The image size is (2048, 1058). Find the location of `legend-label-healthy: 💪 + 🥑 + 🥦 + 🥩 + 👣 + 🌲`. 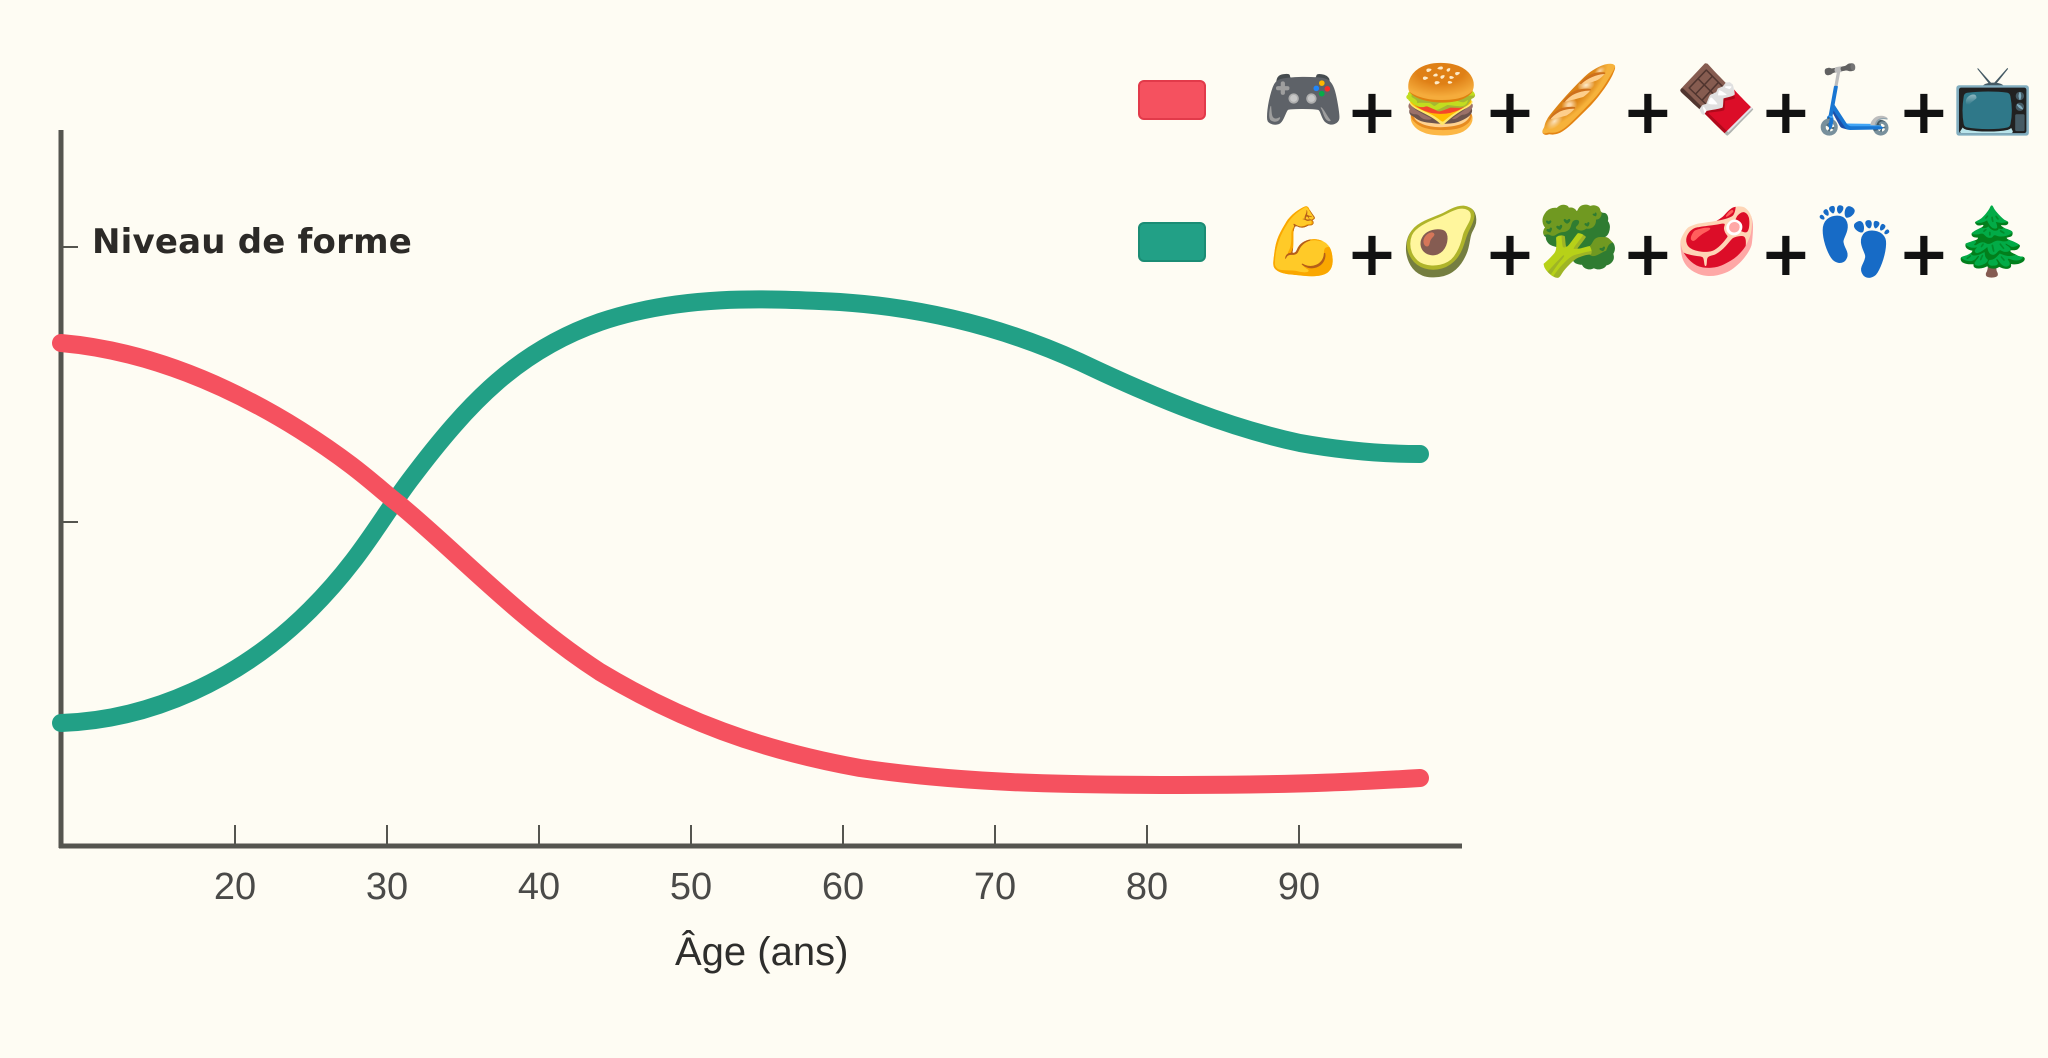

legend-label-healthy: 💪 + 🥑 + 🥦 + 🥩 + 👣 + 🌲 is located at coordinates (1648, 245).